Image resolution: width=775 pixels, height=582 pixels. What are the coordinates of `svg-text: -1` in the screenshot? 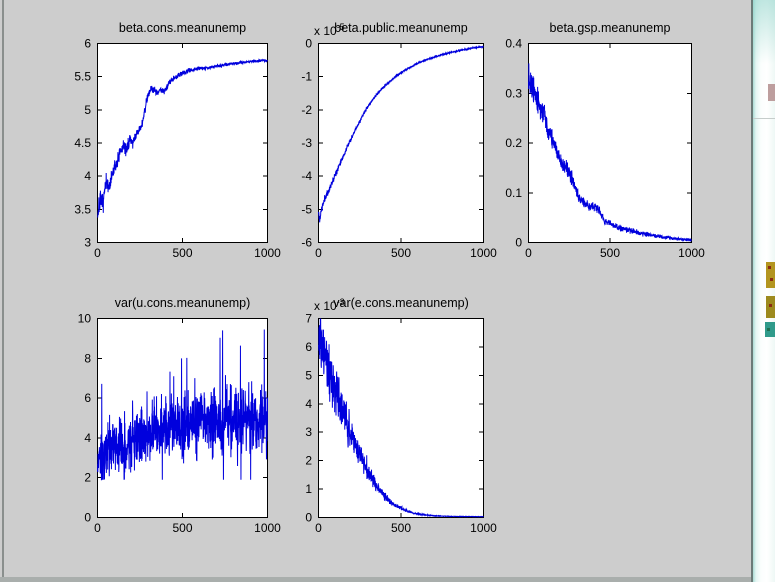 It's located at (306, 77).